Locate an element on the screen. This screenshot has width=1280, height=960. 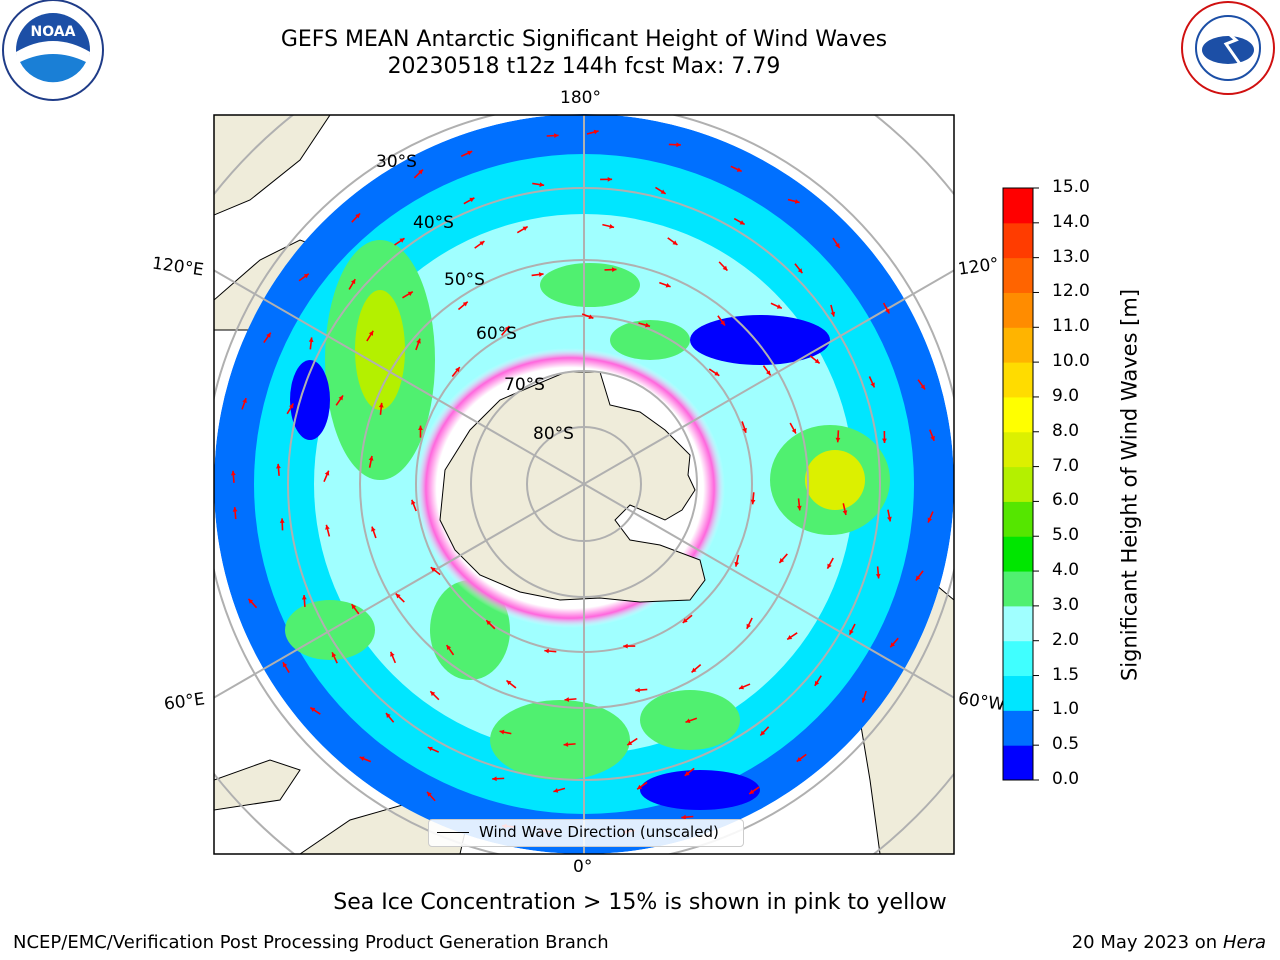
colorbar-tick-label: 2.0 is located at coordinates (1066, 639).